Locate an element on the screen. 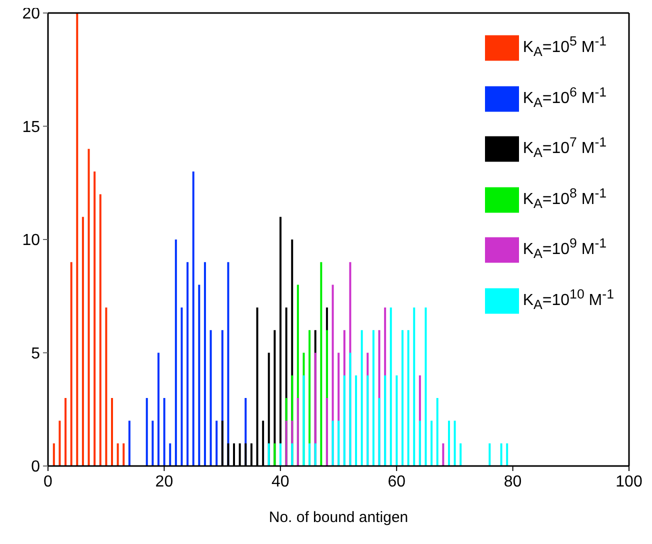  x-tick-label: 60 is located at coordinates (397, 481).